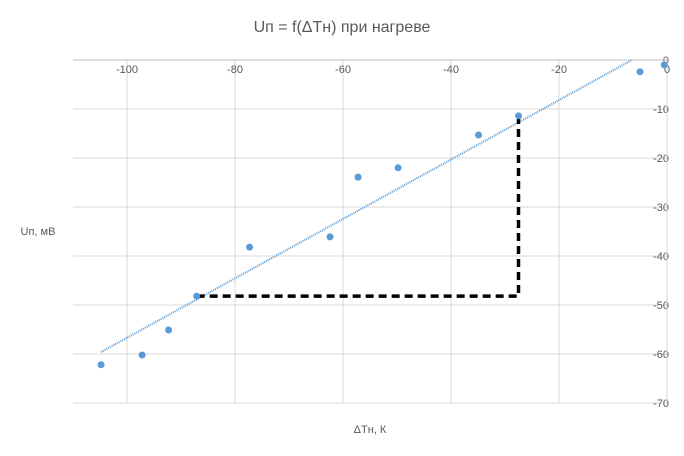 This screenshot has height=456, width=684. What do you see at coordinates (661, 257) in the screenshot?
I see `y-tick-label: -40` at bounding box center [661, 257].